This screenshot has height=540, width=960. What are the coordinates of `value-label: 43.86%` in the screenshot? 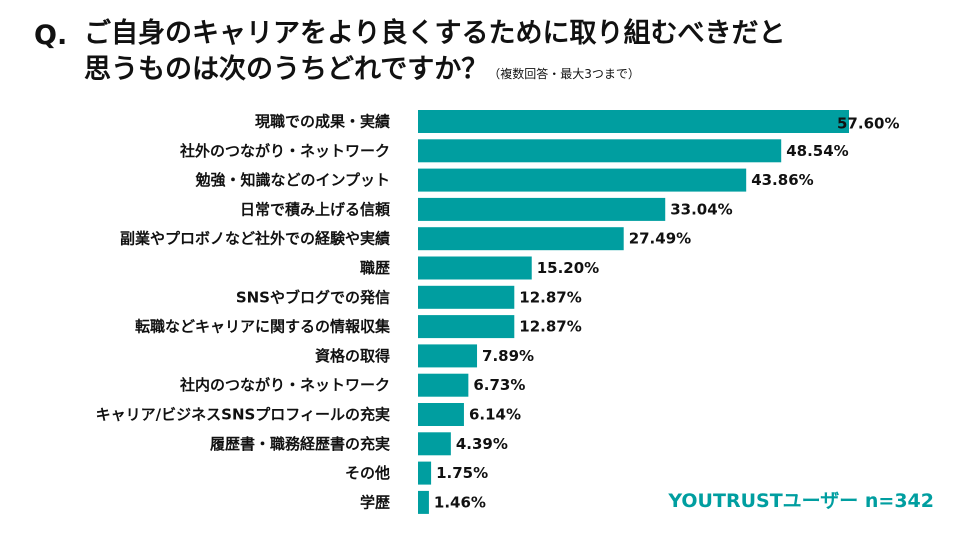 It's located at (782, 180).